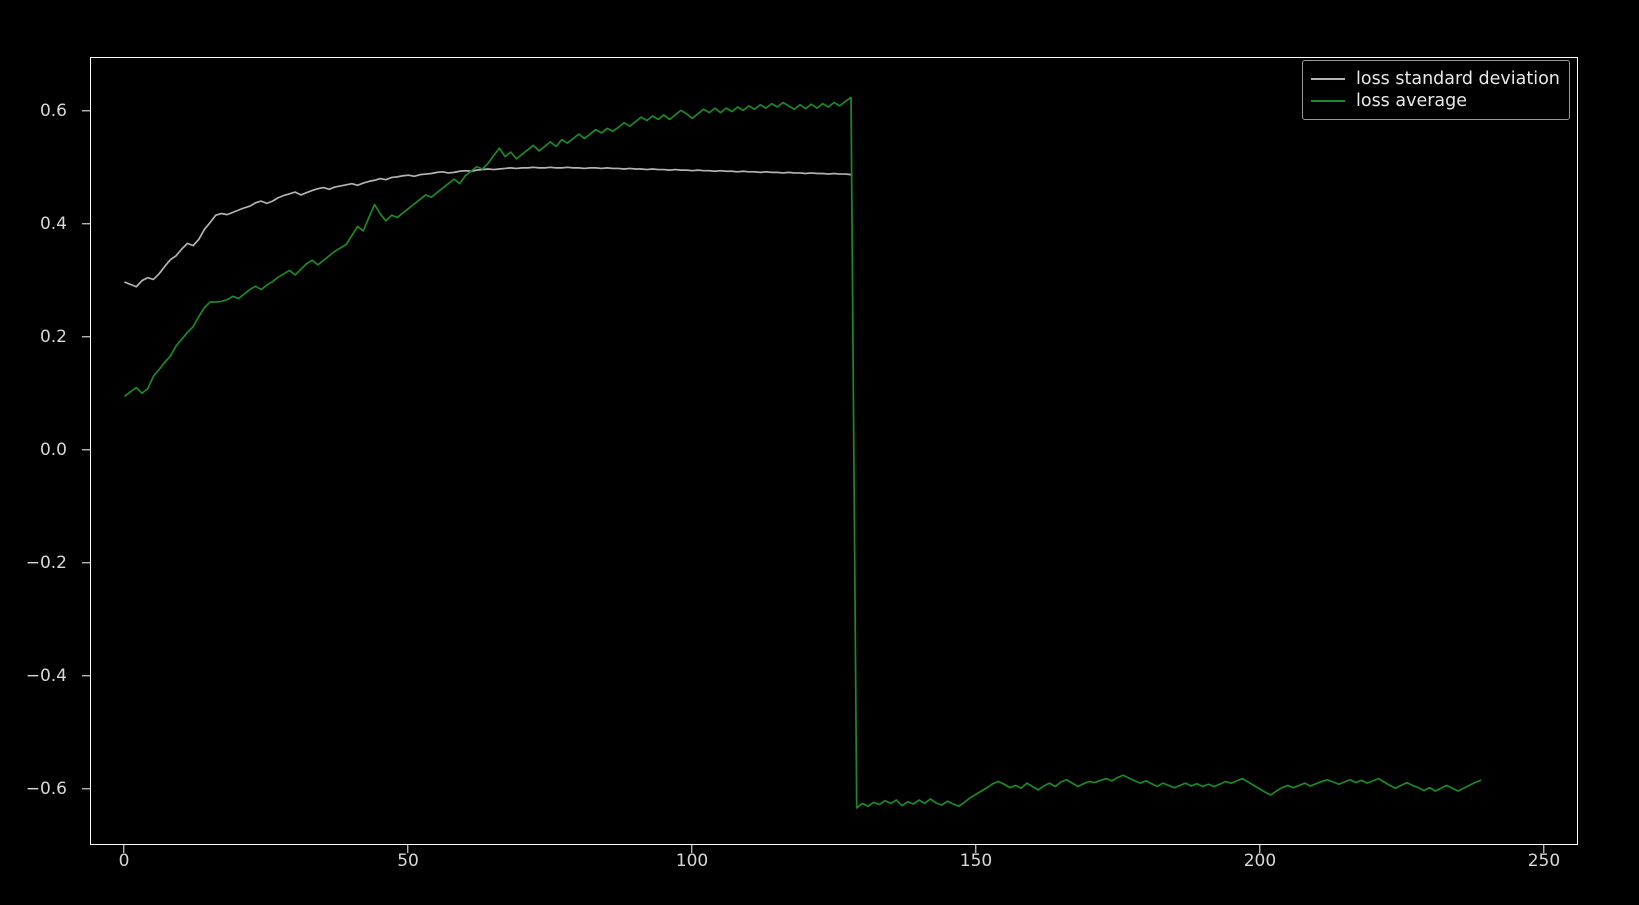  I want to click on legend-label: loss standard deviation, so click(1458, 79).